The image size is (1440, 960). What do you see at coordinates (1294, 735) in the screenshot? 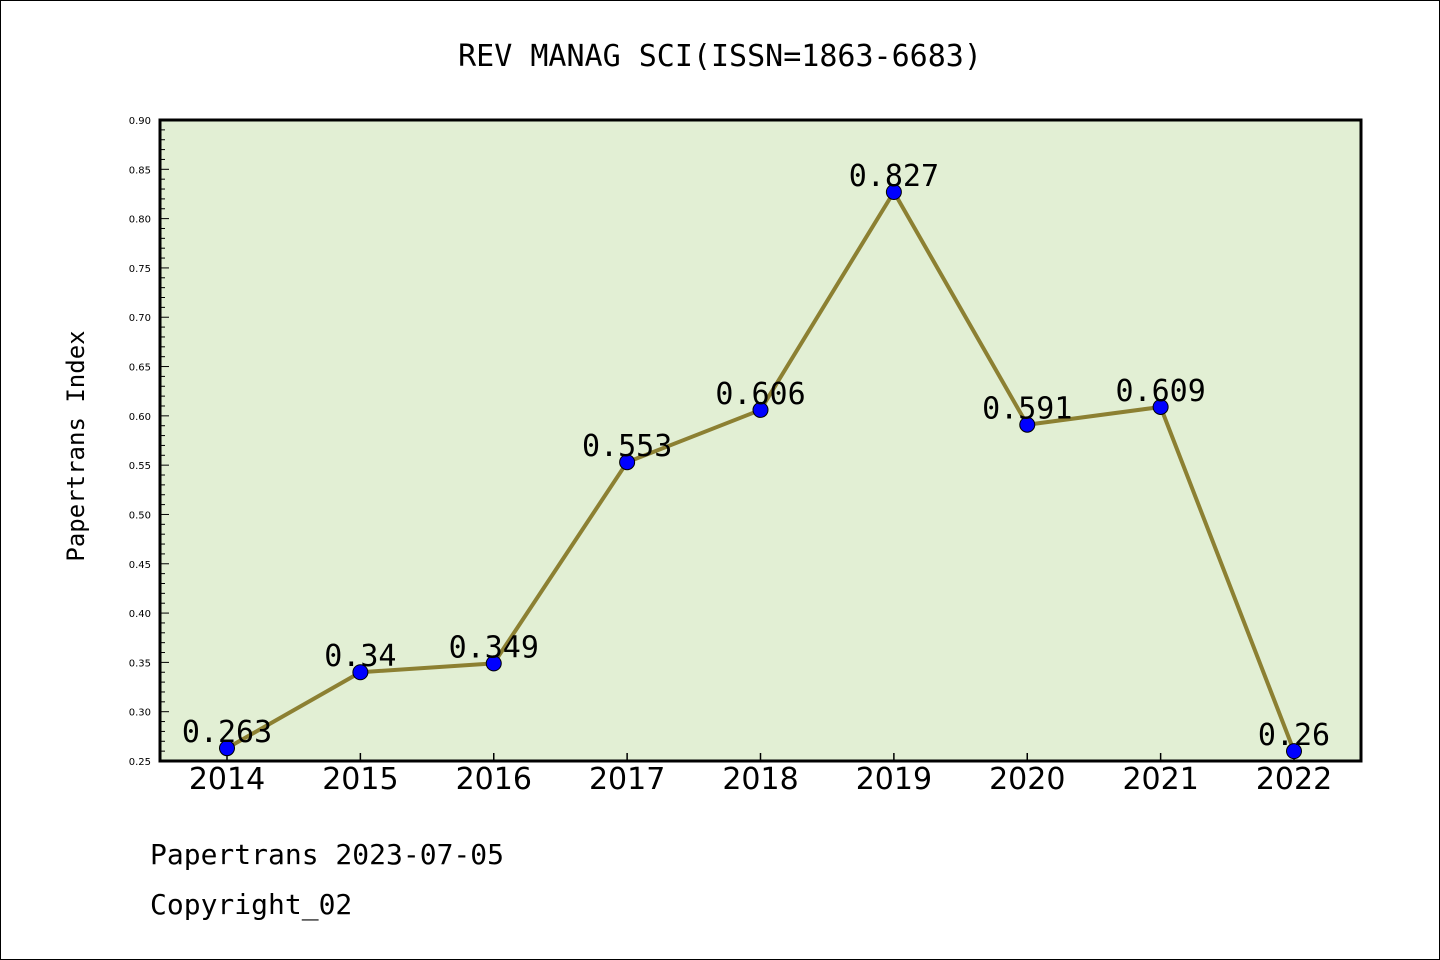
I see `data-label: 0.26` at bounding box center [1294, 735].